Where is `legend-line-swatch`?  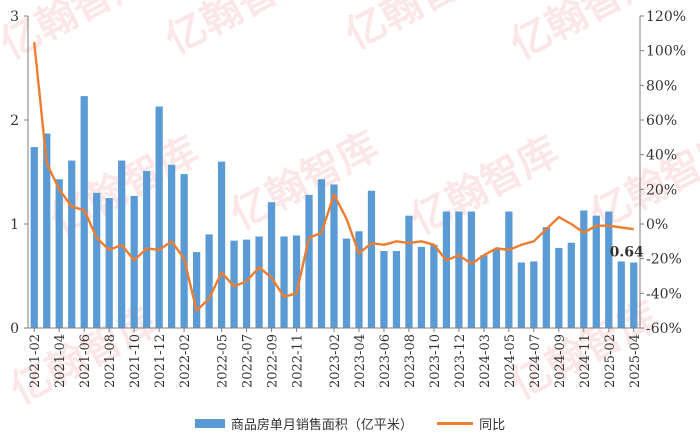
legend-line-swatch is located at coordinates (455, 423).